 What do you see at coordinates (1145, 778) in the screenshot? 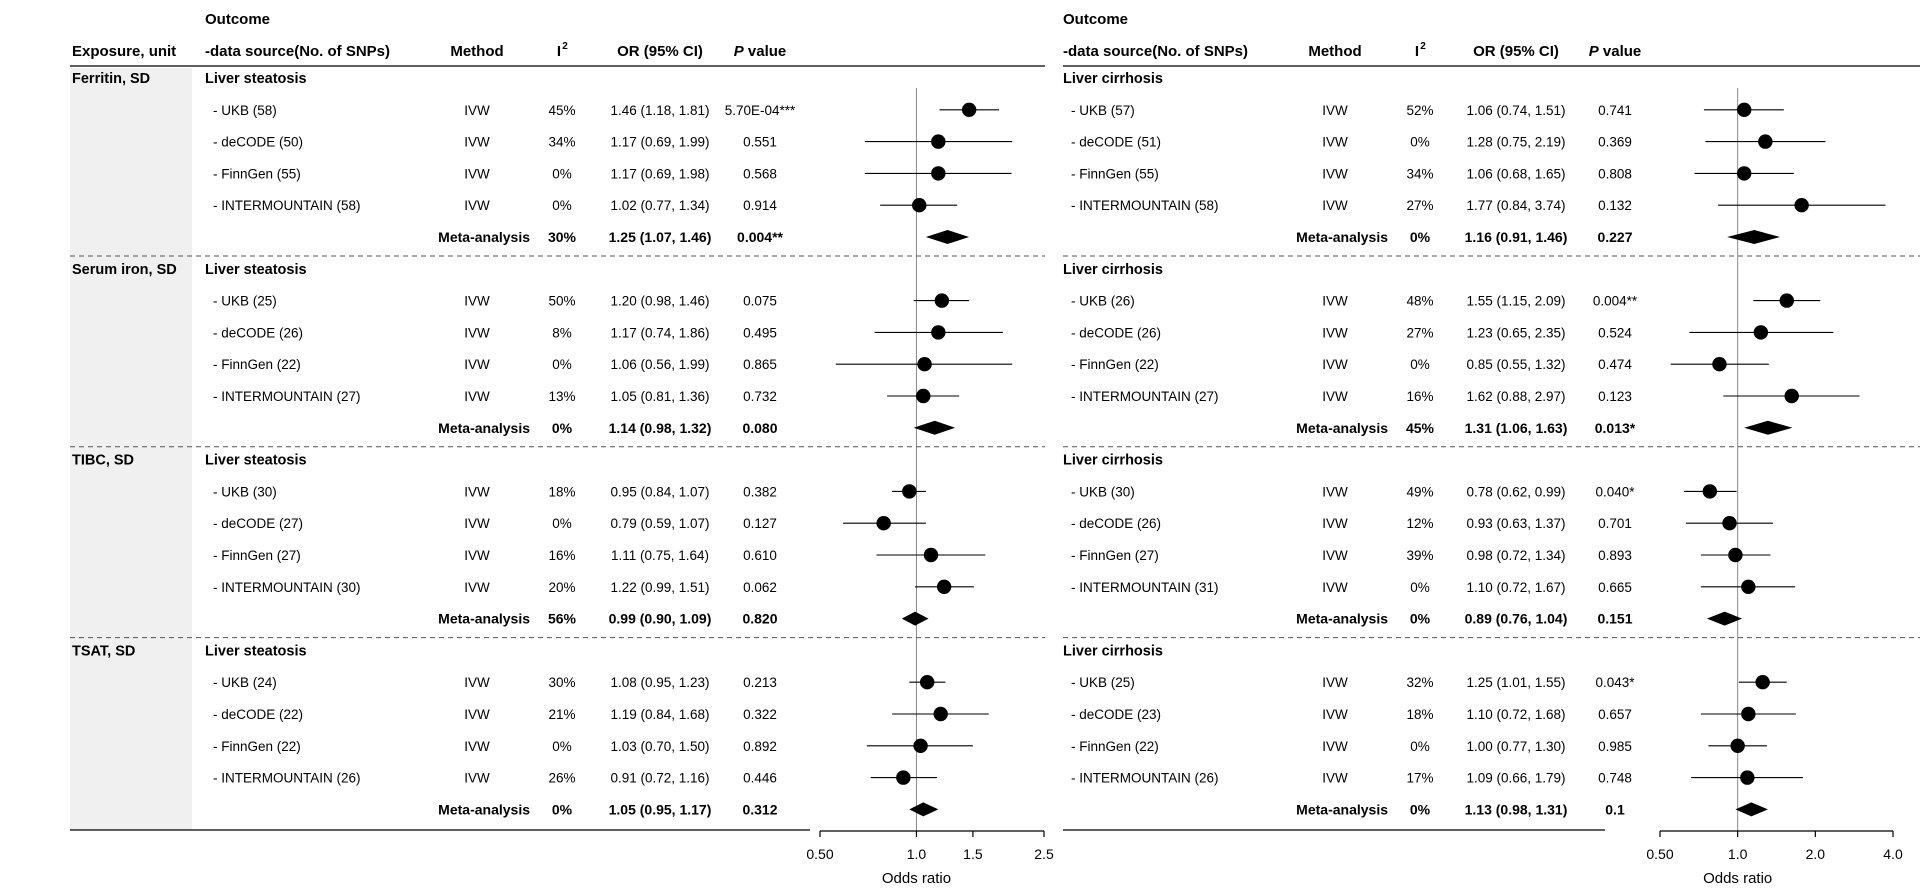
I see `study-label: - INTERMOUNTAIN (26)` at bounding box center [1145, 778].